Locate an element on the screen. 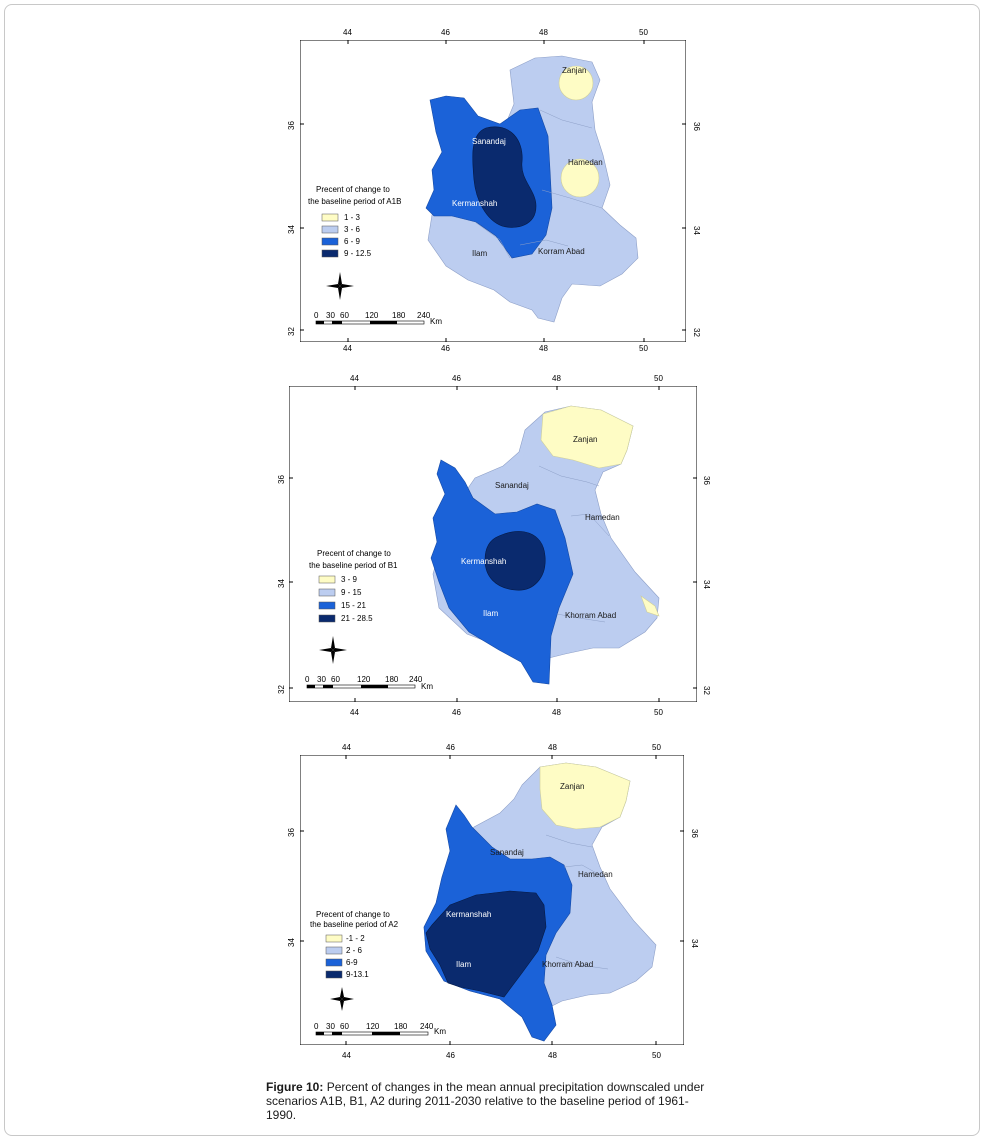 The width and height of the screenshot is (989, 1144). region-label: Korram Abad is located at coordinates (561, 251).